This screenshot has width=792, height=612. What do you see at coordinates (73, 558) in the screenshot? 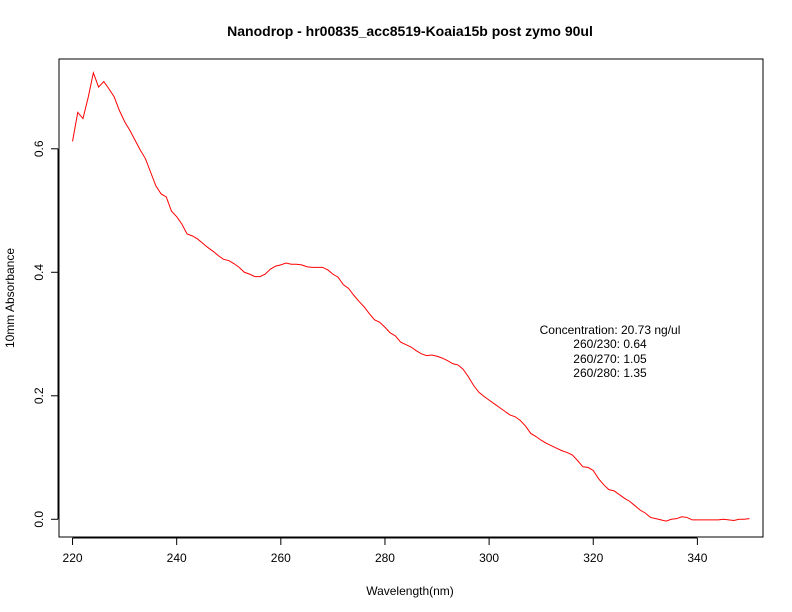
I see `x-tick-label: 220` at bounding box center [73, 558].